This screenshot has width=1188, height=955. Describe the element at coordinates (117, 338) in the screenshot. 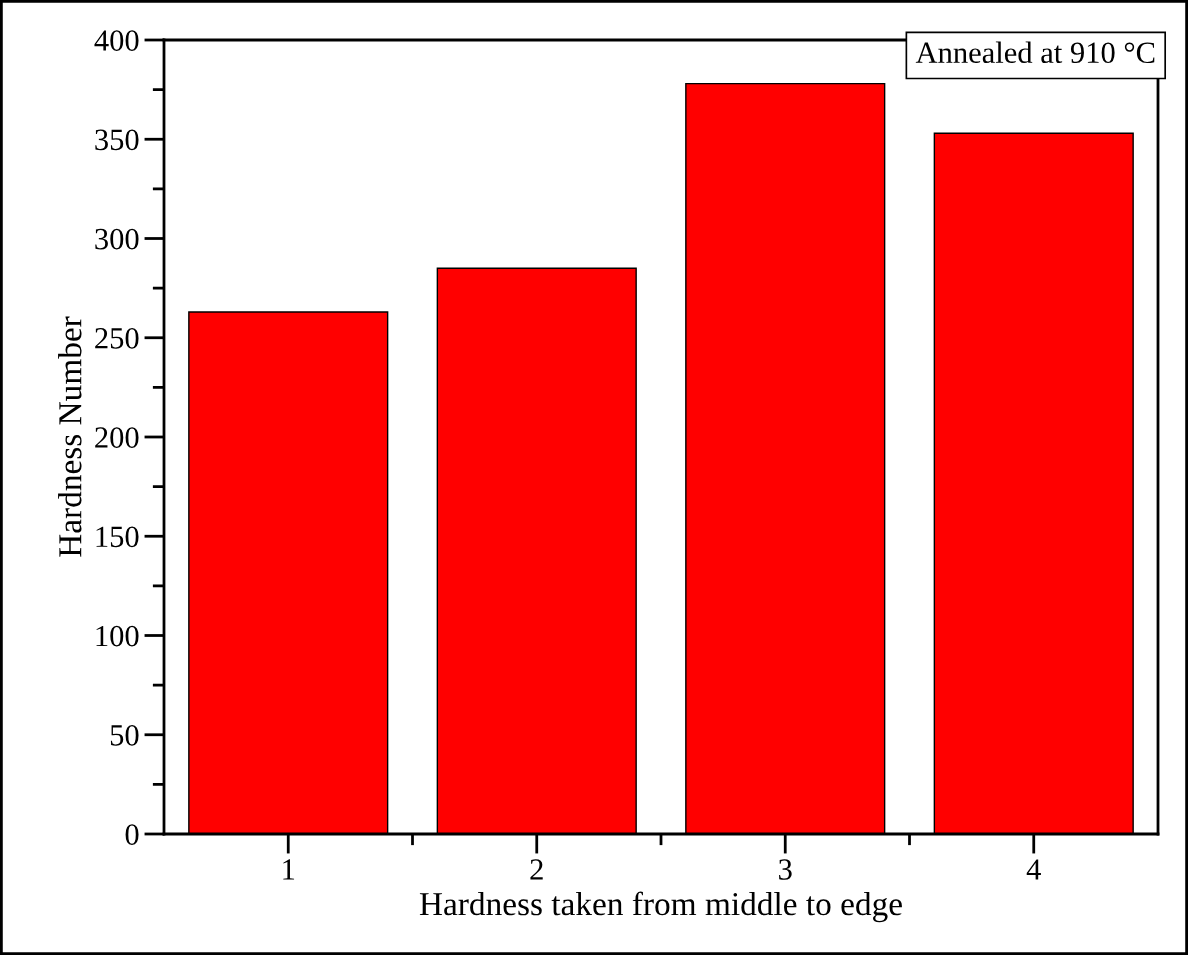

I see `y-tick-label: 250` at that location.